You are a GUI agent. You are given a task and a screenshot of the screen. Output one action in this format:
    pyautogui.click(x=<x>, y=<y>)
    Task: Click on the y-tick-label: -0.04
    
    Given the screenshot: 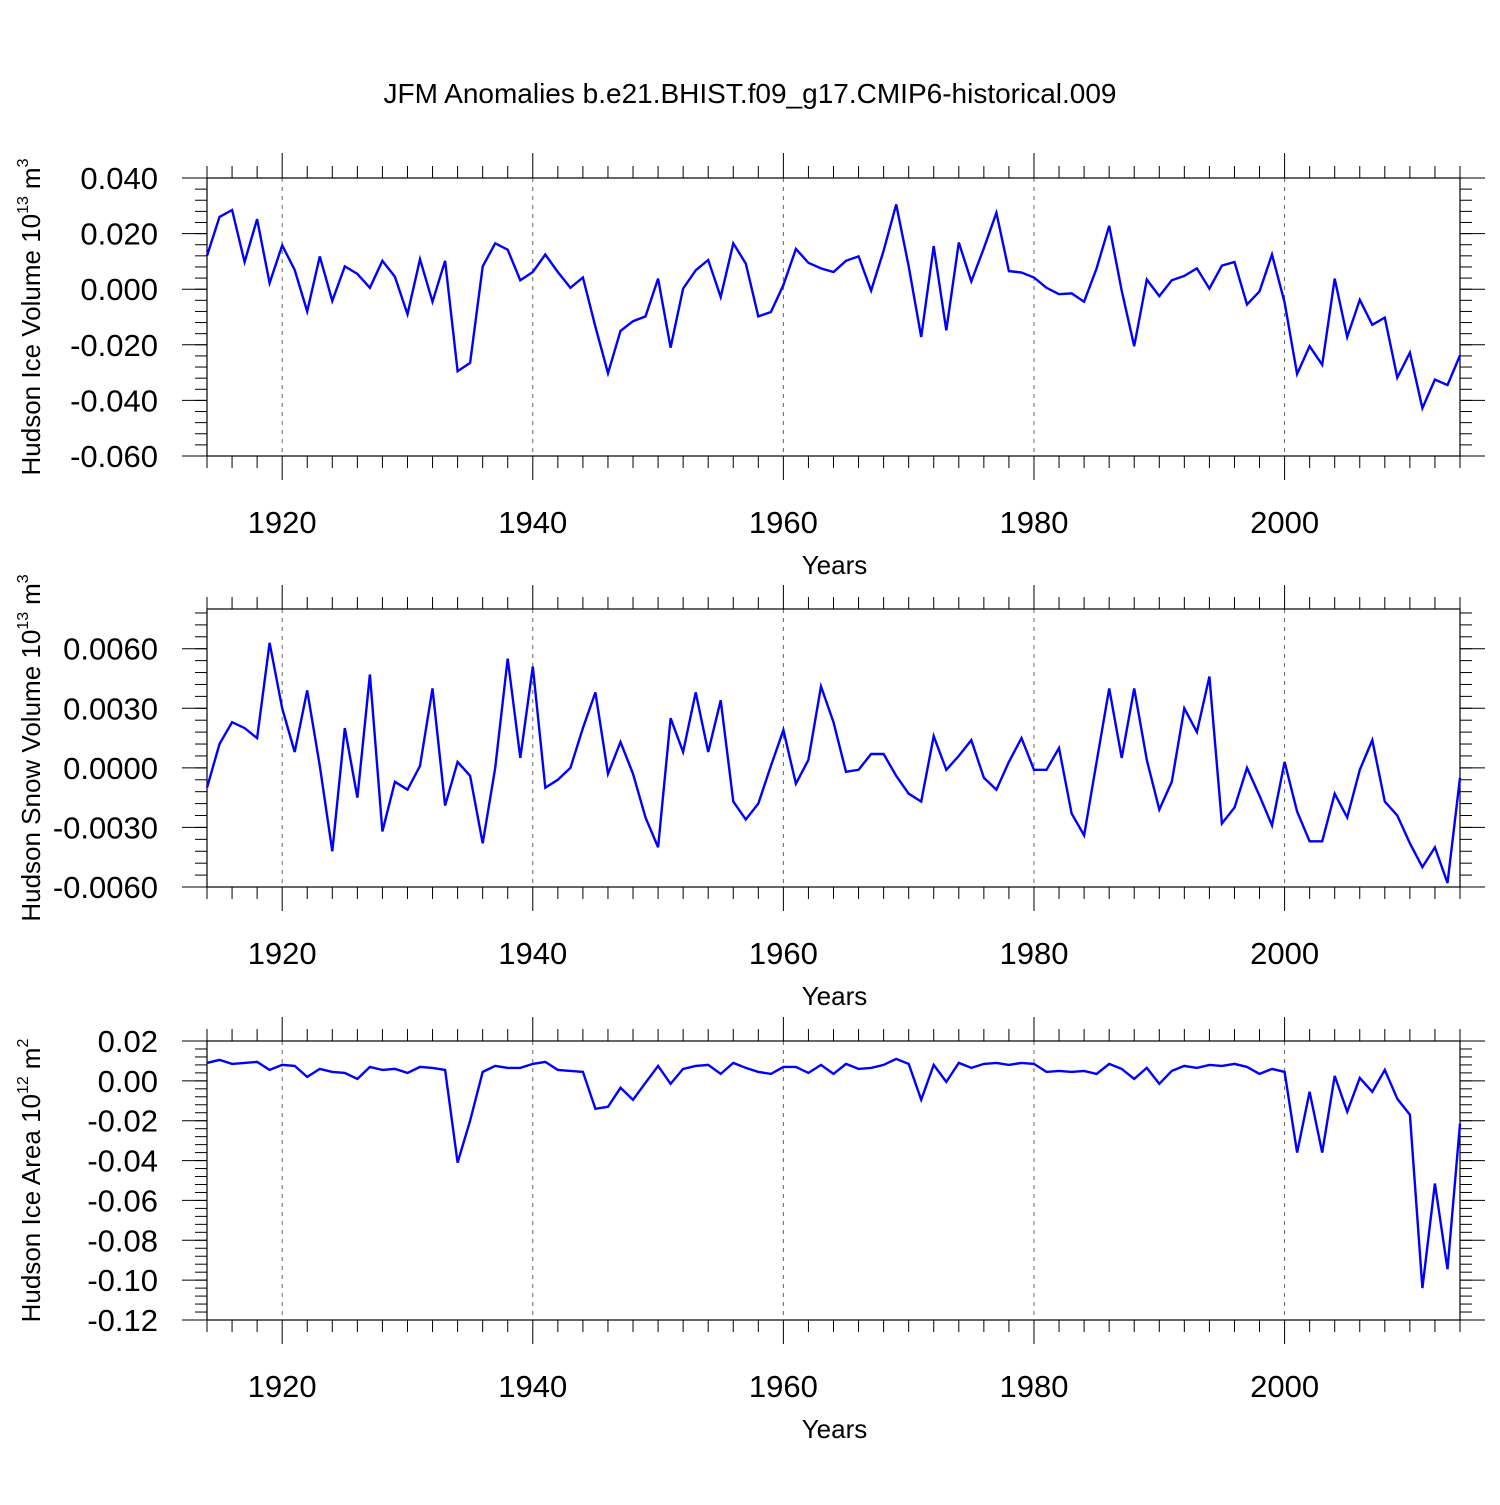 What is the action you would take?
    pyautogui.click(x=122, y=1161)
    